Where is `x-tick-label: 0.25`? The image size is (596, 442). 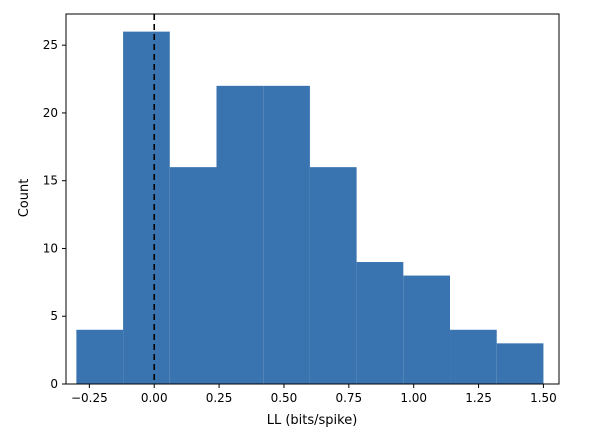
x-tick-label: 0.25 is located at coordinates (219, 398).